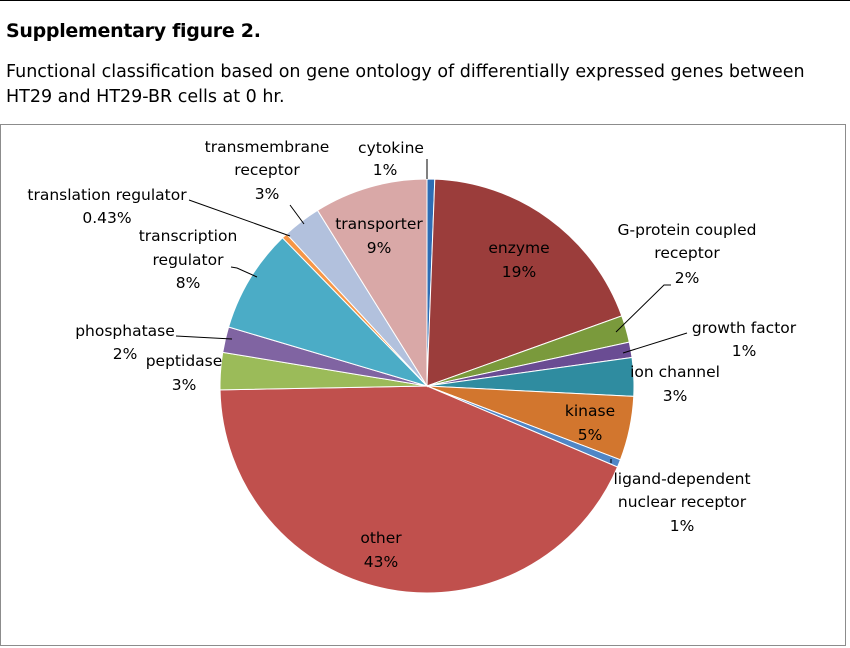  What do you see at coordinates (188, 236) in the screenshot?
I see `slice-label-transcription-regulator: transcription` at bounding box center [188, 236].